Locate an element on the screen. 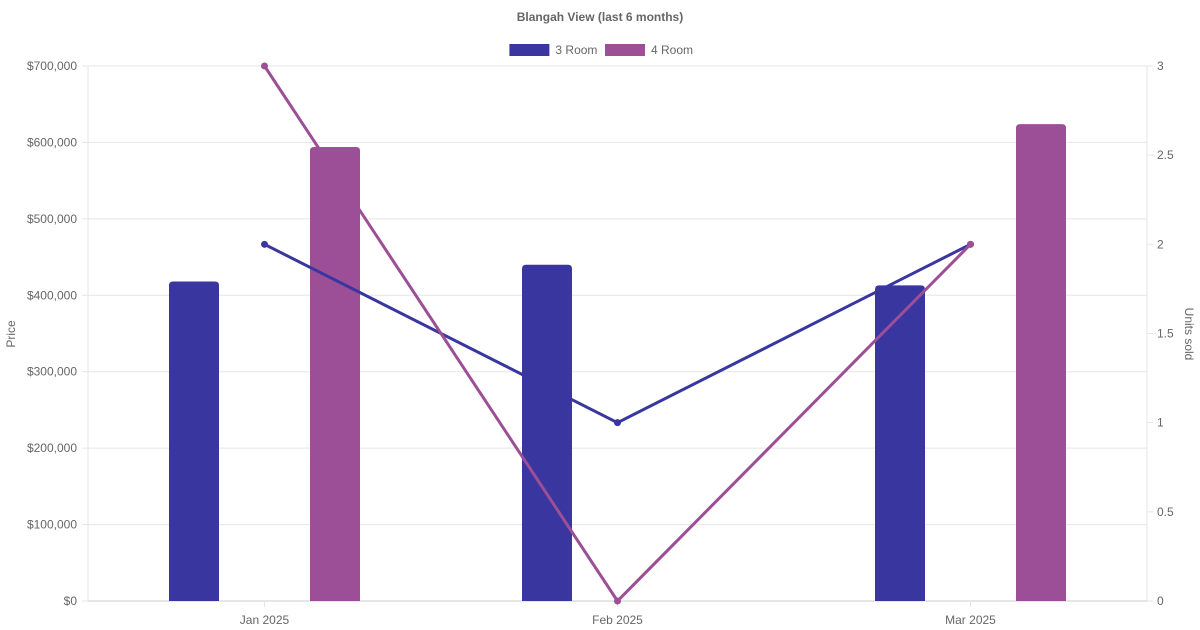 The width and height of the screenshot is (1200, 630). right-tick-label: 1.5 is located at coordinates (1165, 334).